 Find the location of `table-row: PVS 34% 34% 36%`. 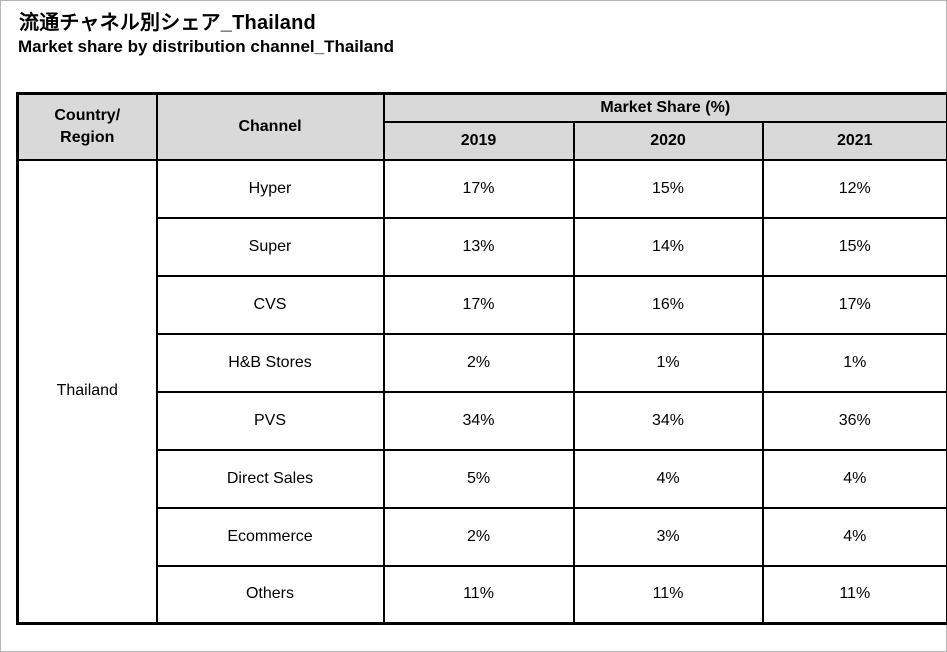

table-row: PVS 34% 34% 36% is located at coordinates (482, 420).